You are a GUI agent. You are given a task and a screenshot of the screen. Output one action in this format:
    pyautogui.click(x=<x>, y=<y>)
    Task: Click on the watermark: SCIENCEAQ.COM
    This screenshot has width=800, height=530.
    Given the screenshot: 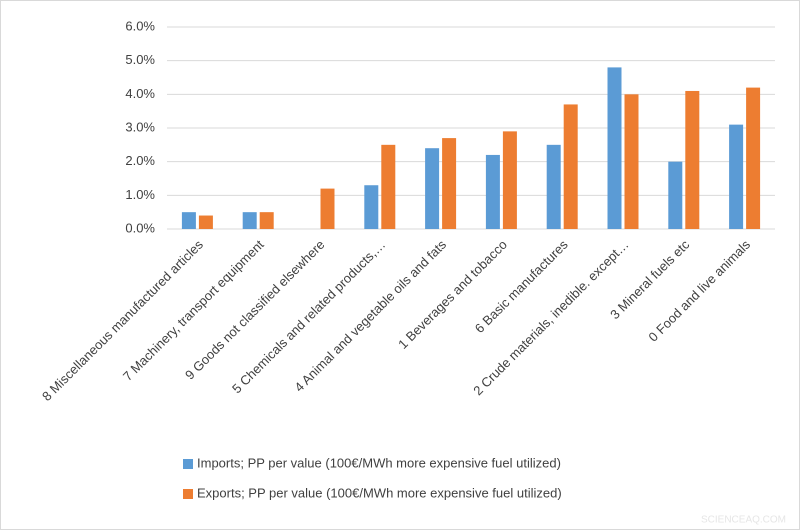 What is the action you would take?
    pyautogui.click(x=743, y=520)
    